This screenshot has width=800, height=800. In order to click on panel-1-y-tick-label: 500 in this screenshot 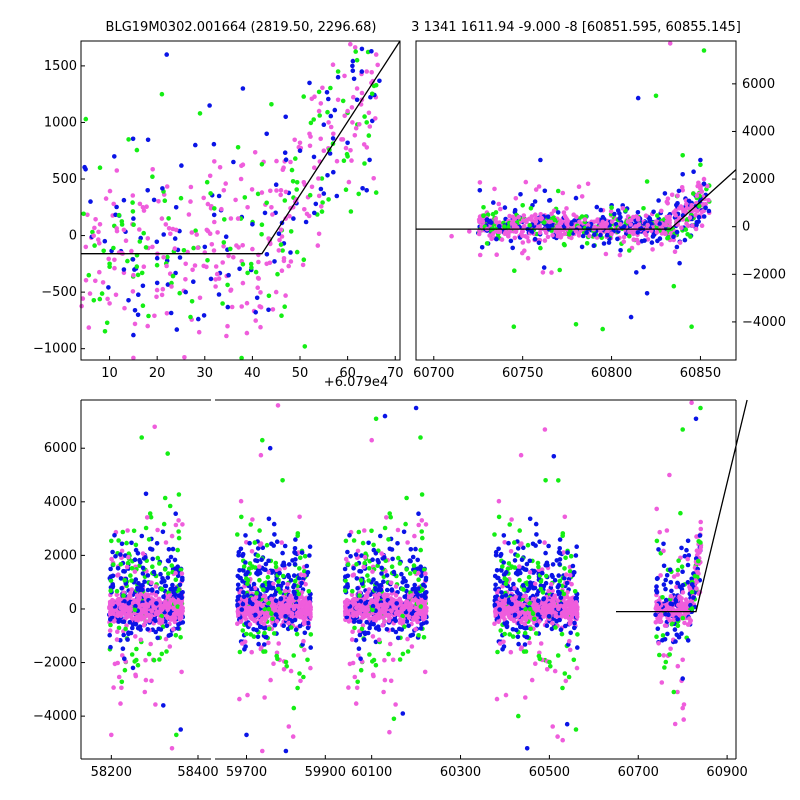, I will do `click(64, 179)`.